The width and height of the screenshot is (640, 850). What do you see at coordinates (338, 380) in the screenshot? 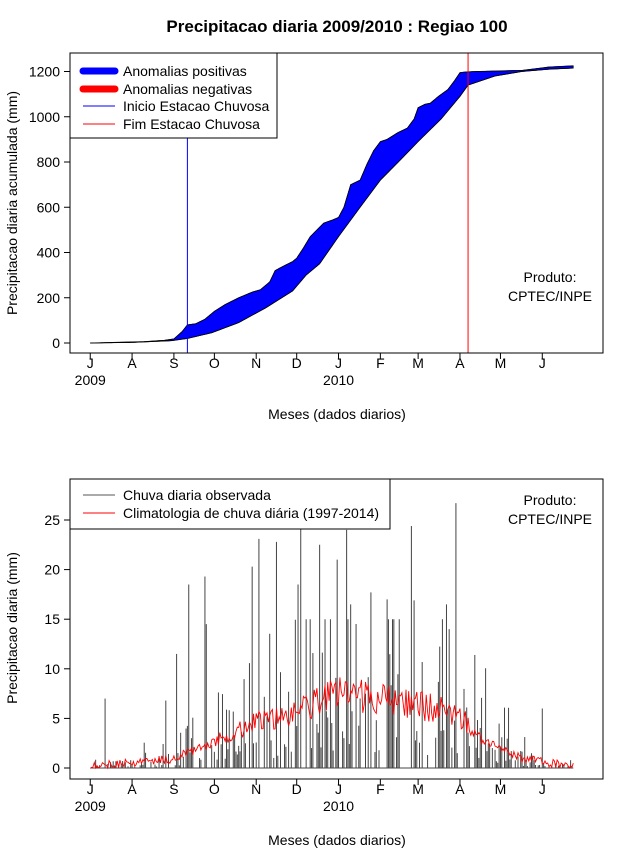
I see `year-label-1-1: 2010` at bounding box center [338, 380].